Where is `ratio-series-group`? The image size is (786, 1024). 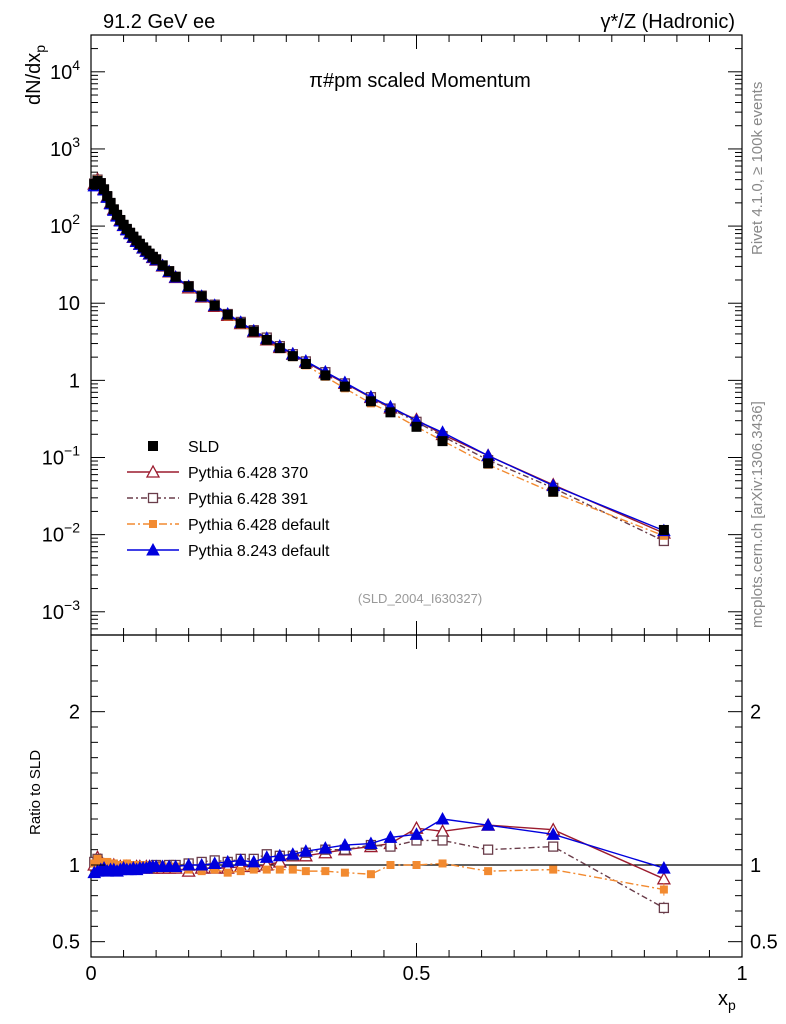
ratio-series-group is located at coordinates (379, 863).